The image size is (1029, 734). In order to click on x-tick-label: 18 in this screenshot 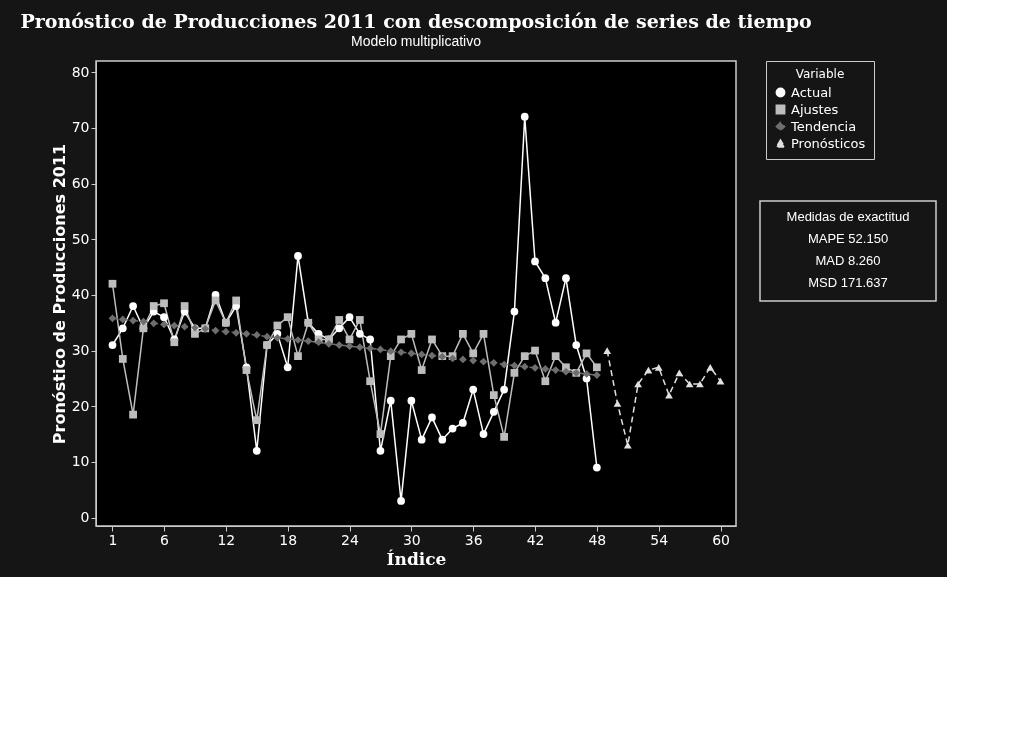, I will do `click(288, 539)`.